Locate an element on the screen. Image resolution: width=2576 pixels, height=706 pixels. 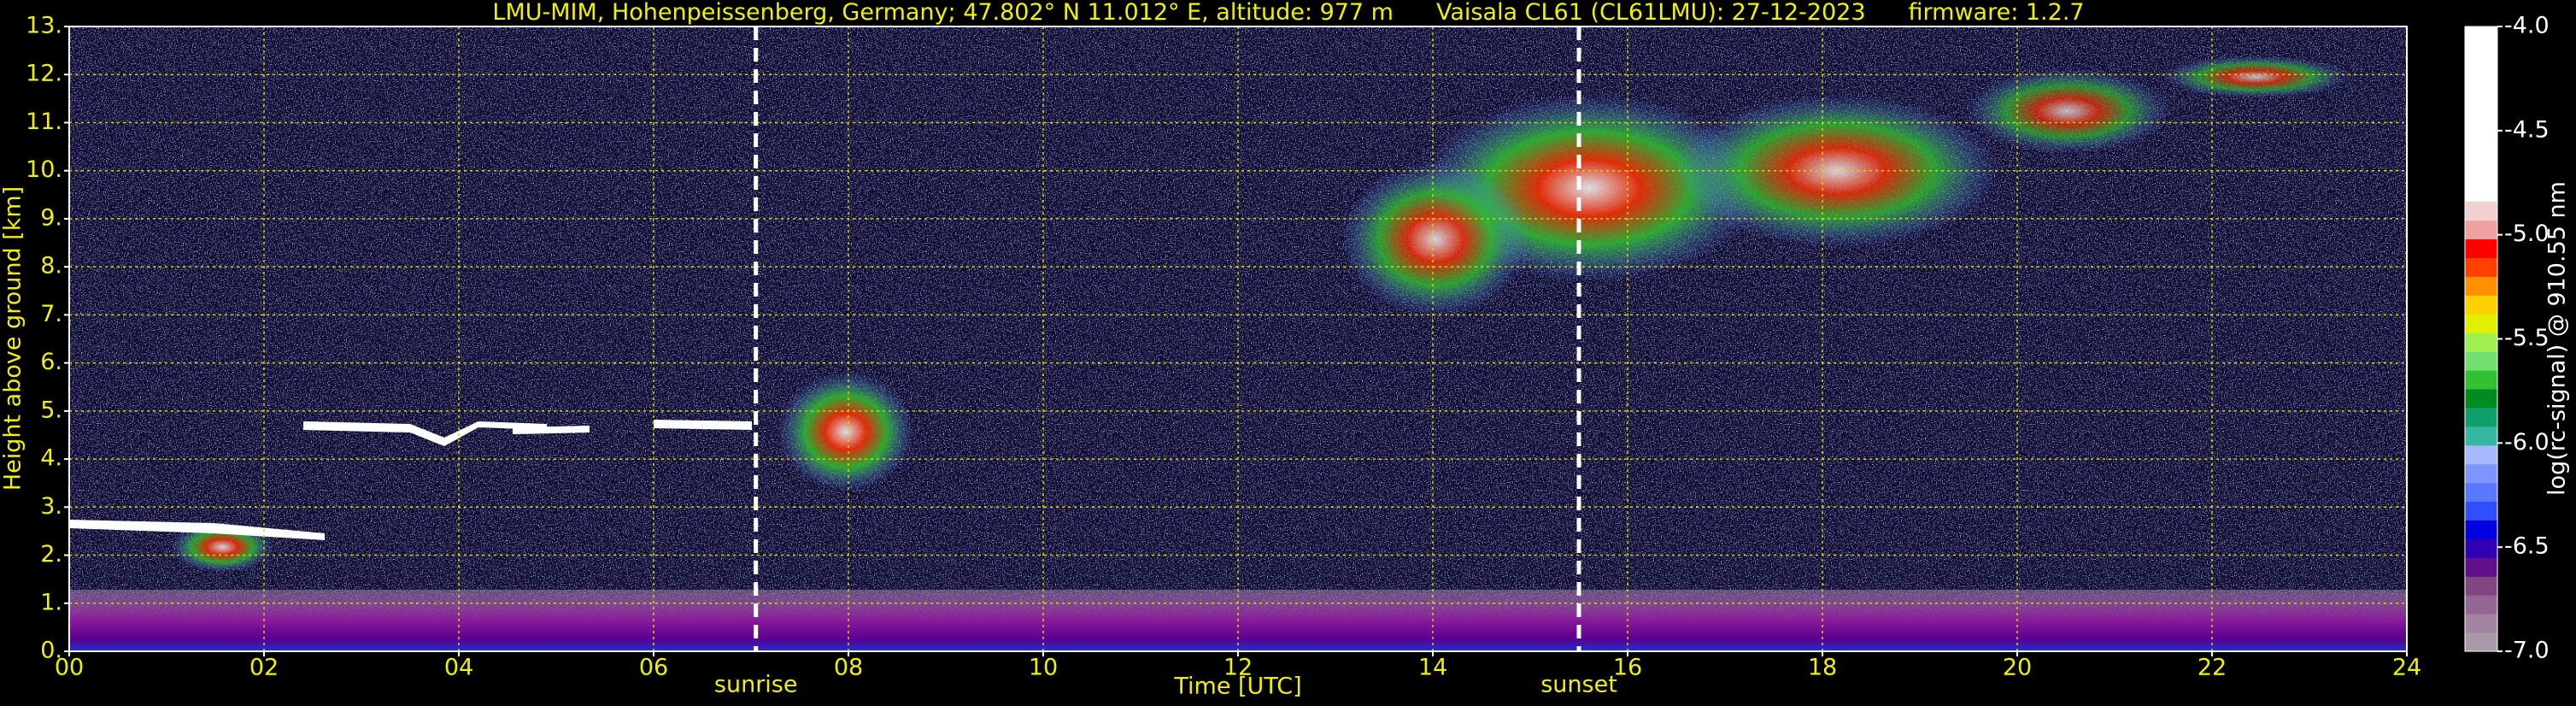
colorbar-tick-label: -4.0 is located at coordinates (2527, 26).